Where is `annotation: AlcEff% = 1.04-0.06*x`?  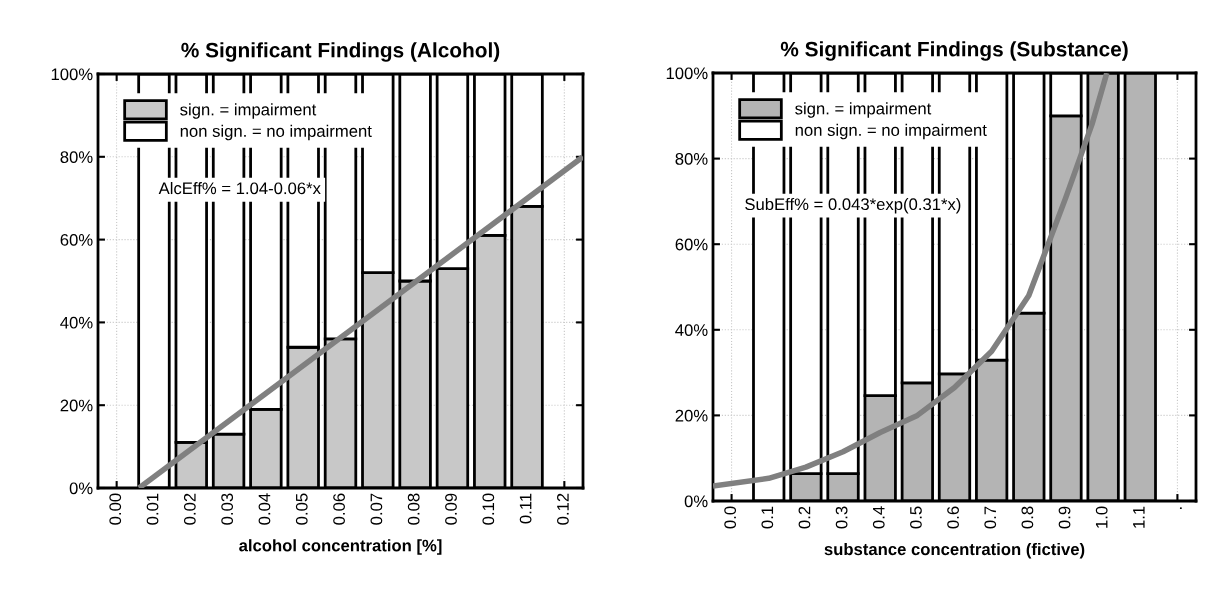
annotation: AlcEff% = 1.04-0.06*x is located at coordinates (239, 188).